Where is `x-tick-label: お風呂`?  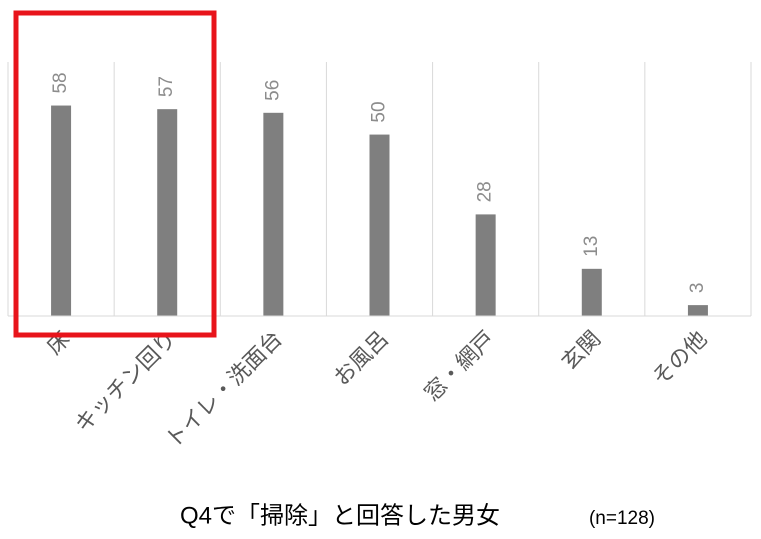 x-tick-label: お風呂 is located at coordinates (361, 358).